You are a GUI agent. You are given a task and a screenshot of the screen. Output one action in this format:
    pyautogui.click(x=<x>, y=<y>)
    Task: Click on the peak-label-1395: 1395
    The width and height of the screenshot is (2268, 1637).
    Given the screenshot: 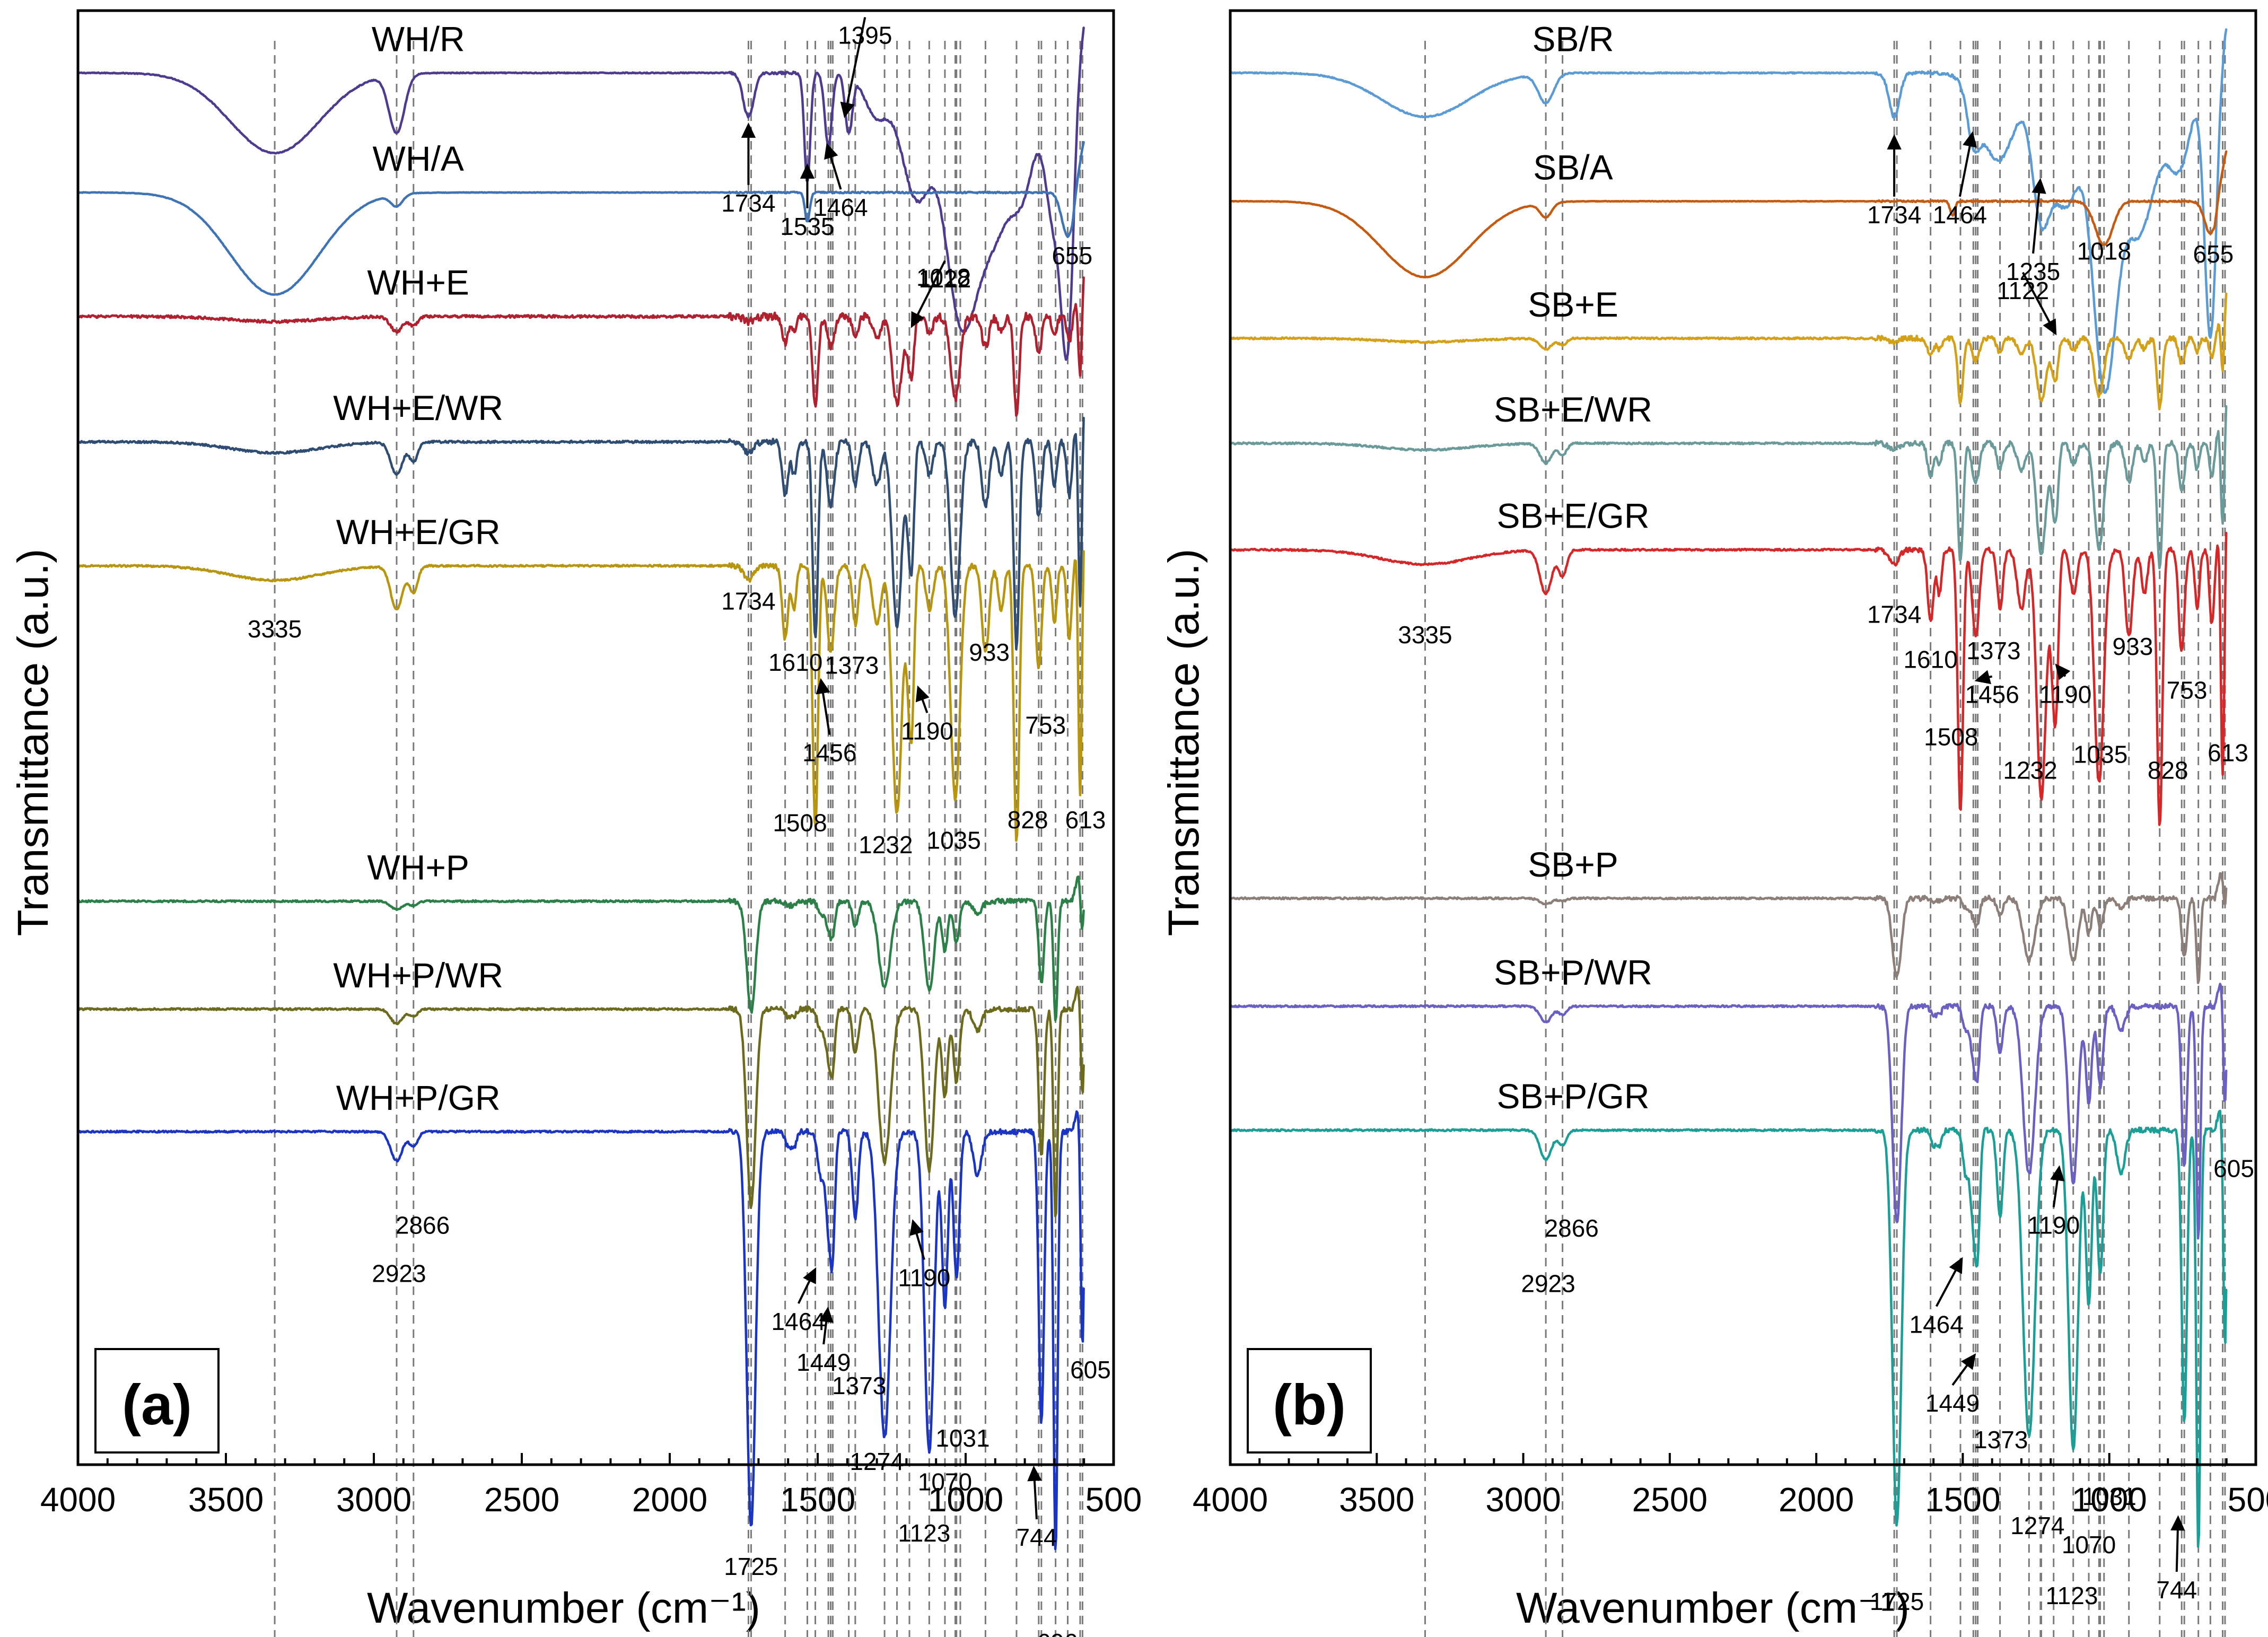 What is the action you would take?
    pyautogui.click(x=865, y=35)
    